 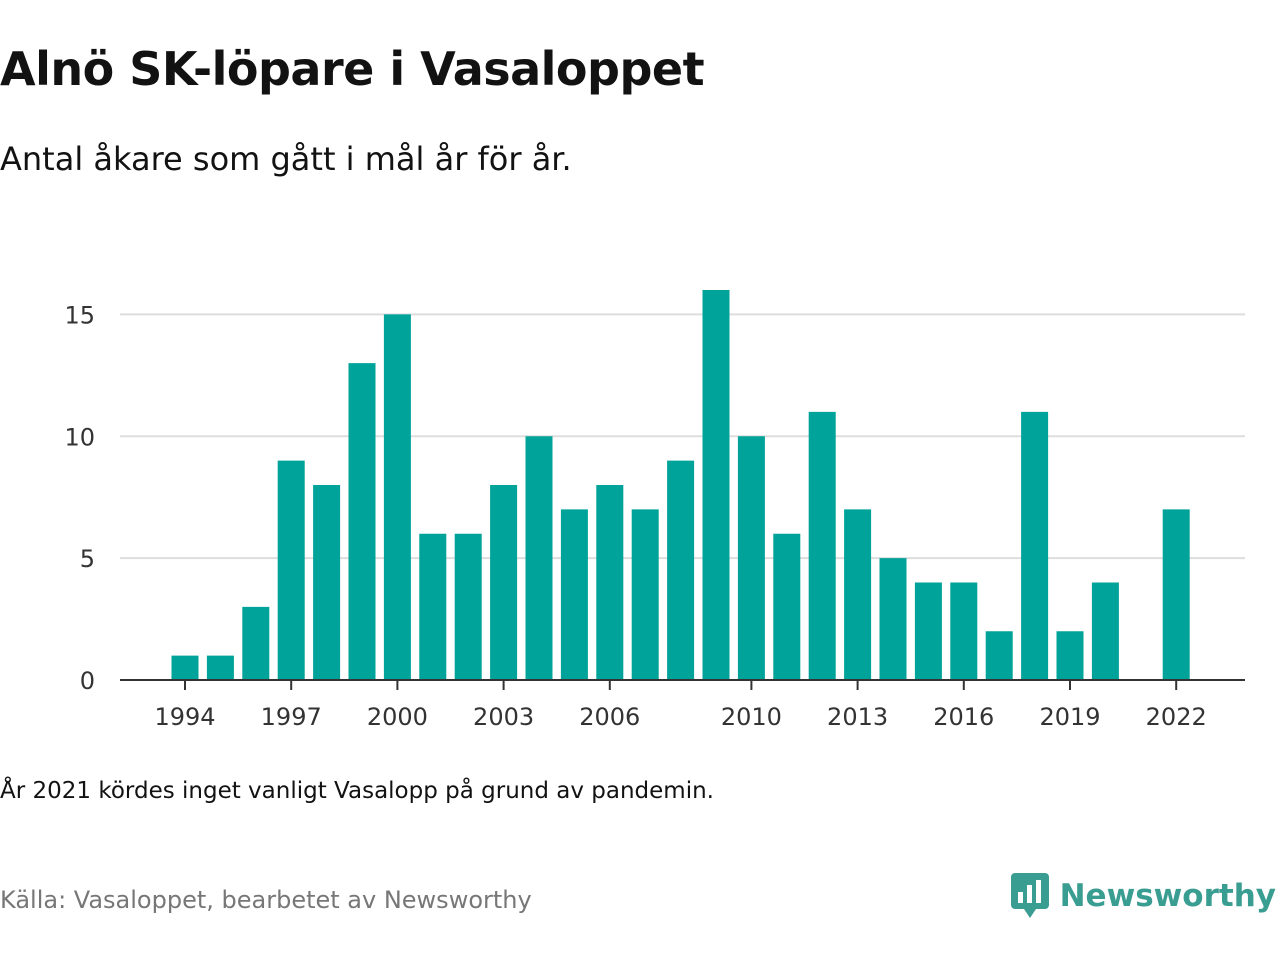 What do you see at coordinates (787, 606) in the screenshot?
I see `bar-2011` at bounding box center [787, 606].